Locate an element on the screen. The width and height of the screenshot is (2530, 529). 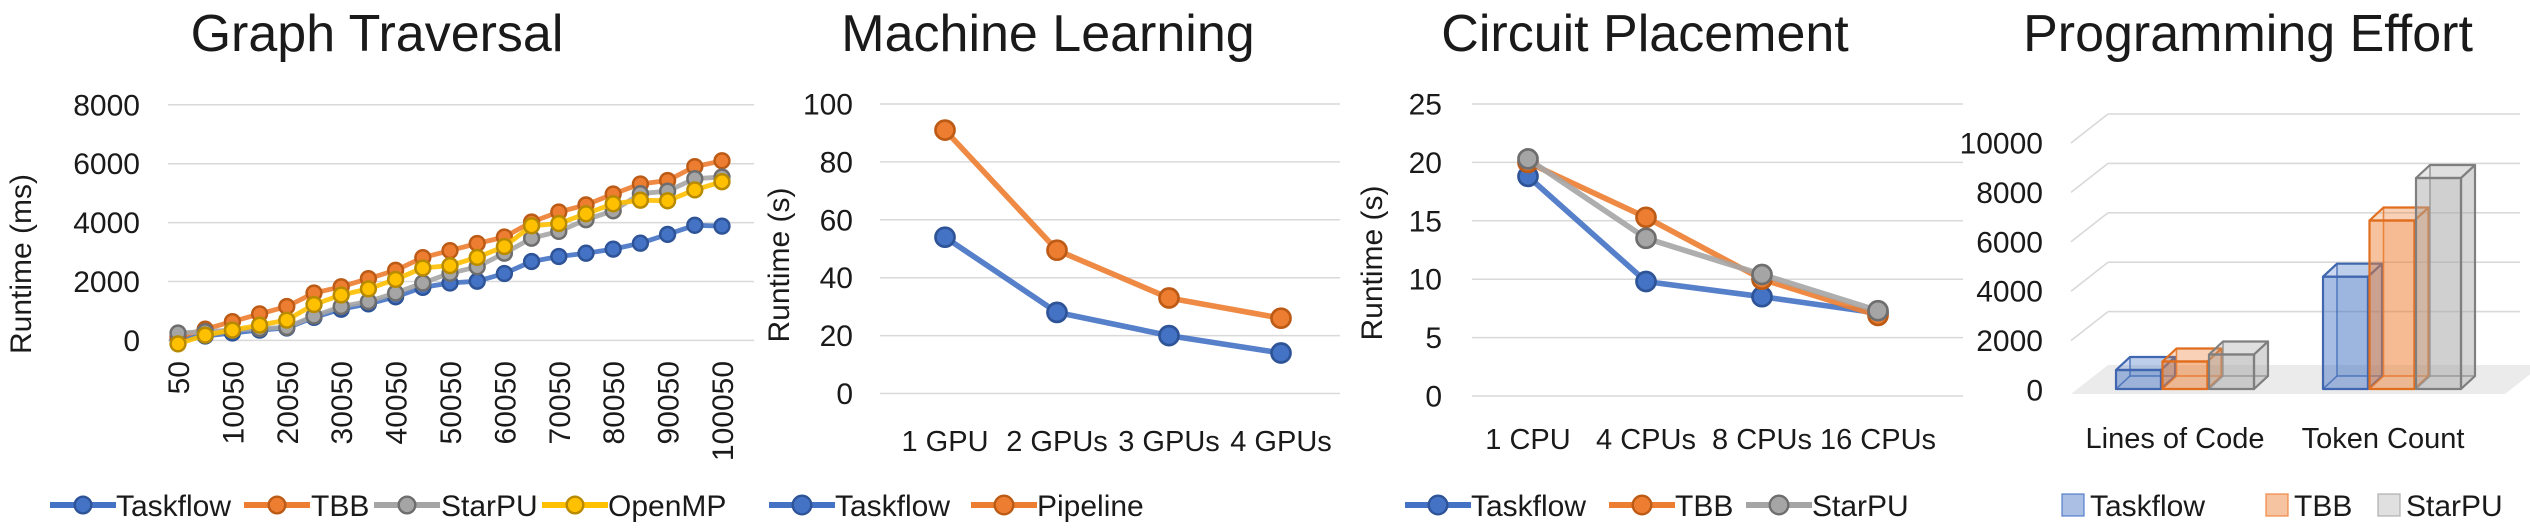
svg-text: 4 GPUs is located at coordinates (1281, 442).